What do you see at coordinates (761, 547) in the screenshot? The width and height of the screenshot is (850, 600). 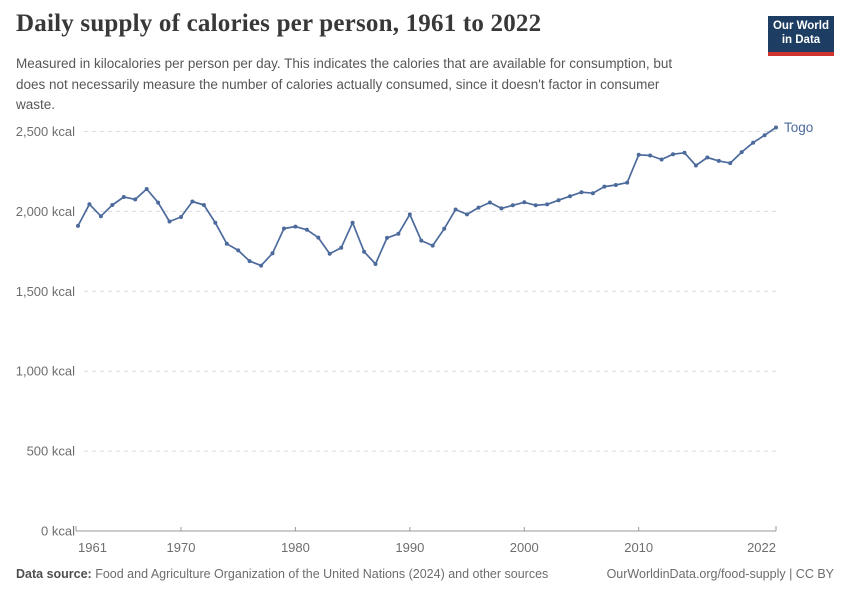 I see `x-tick-label: 2022` at bounding box center [761, 547].